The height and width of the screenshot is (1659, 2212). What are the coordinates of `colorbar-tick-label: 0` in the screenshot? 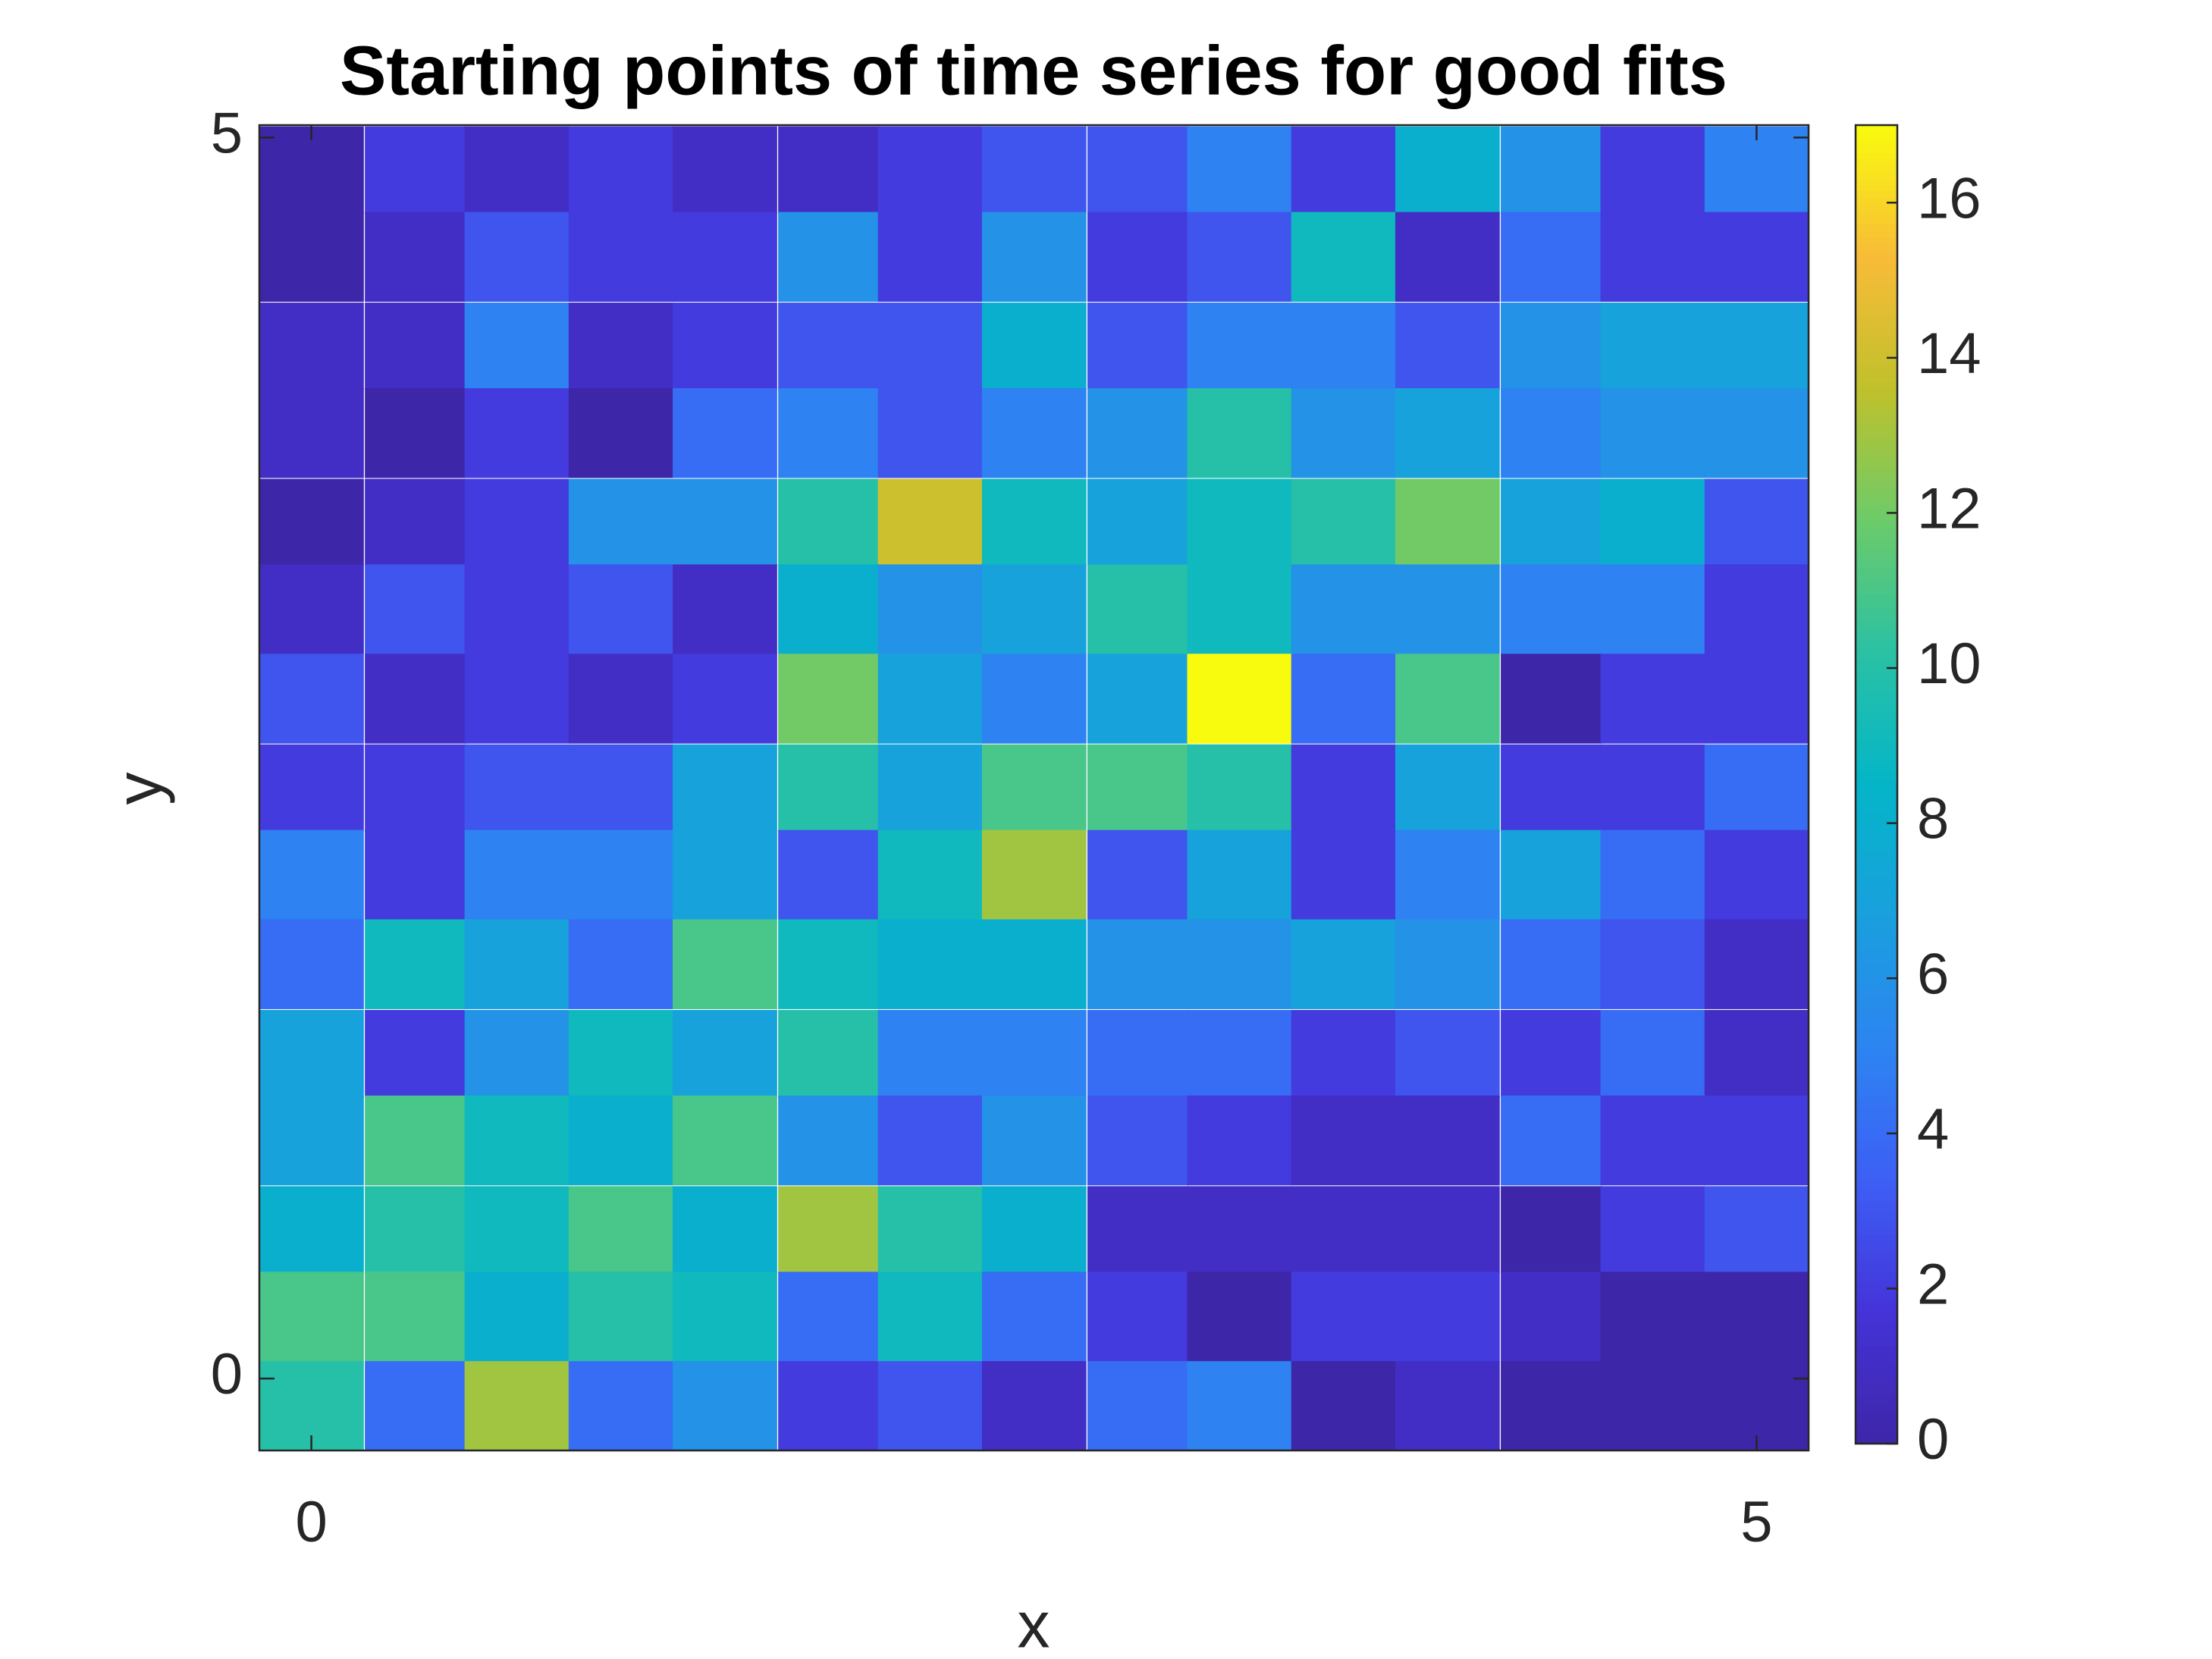 It's located at (1933, 1439).